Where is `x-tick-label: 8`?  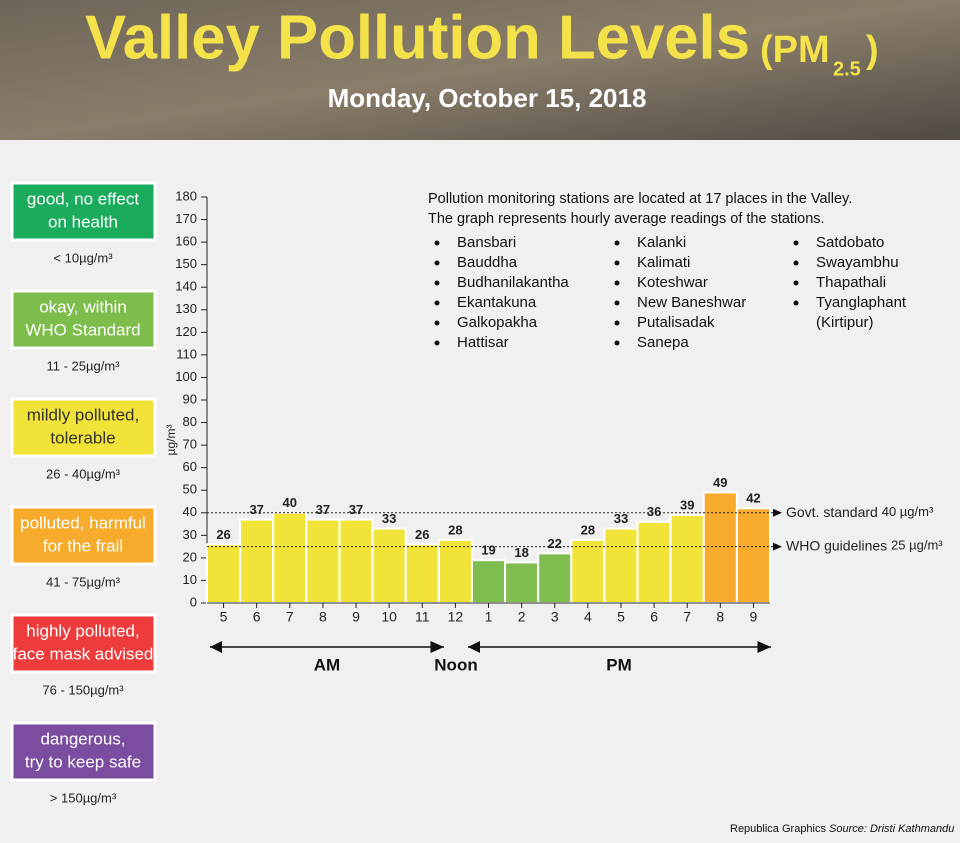 x-tick-label: 8 is located at coordinates (720, 617).